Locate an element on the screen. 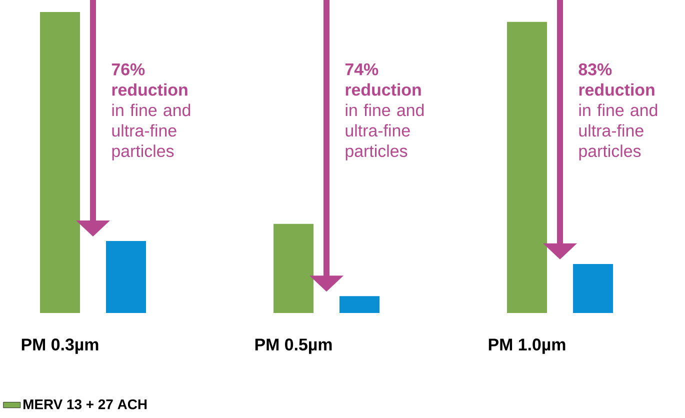  legend-label: MERV 13 + 27 ACH is located at coordinates (85, 404).